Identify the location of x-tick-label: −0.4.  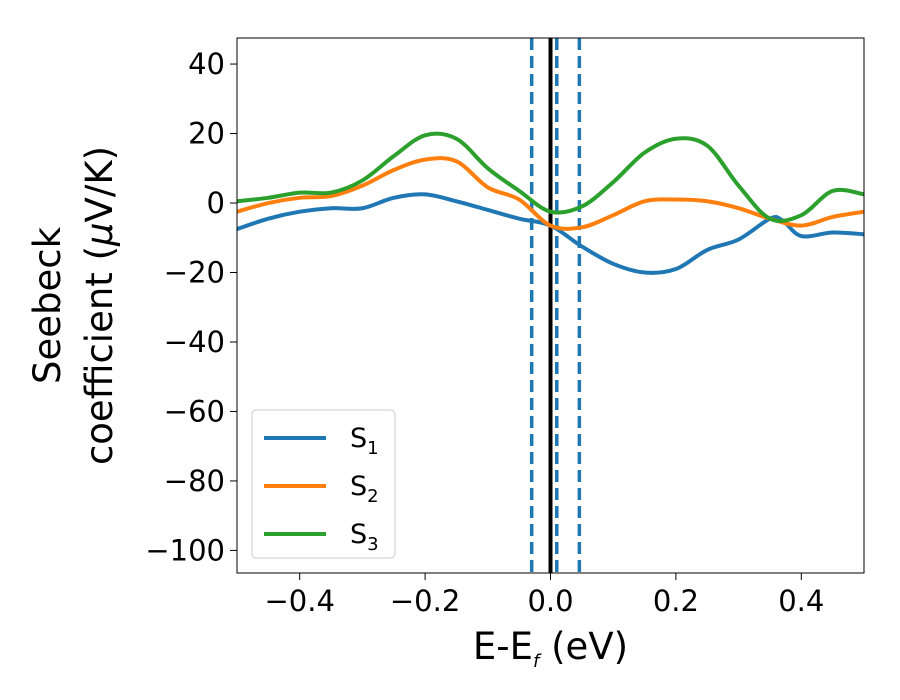
(299, 601).